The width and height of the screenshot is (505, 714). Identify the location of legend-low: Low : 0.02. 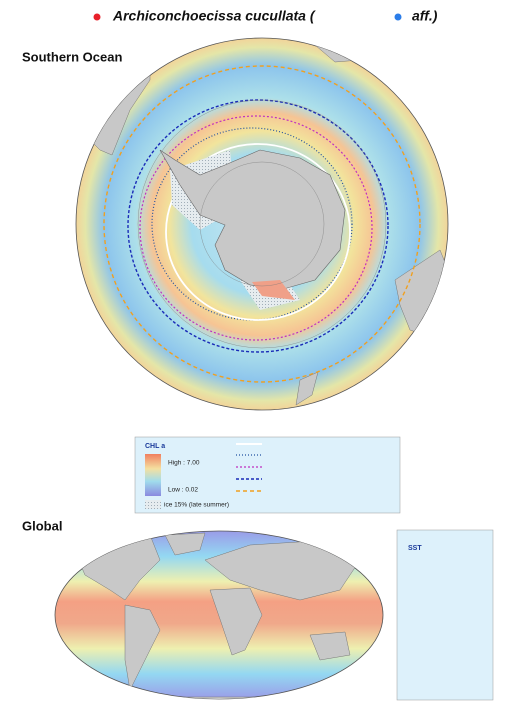
(183, 490).